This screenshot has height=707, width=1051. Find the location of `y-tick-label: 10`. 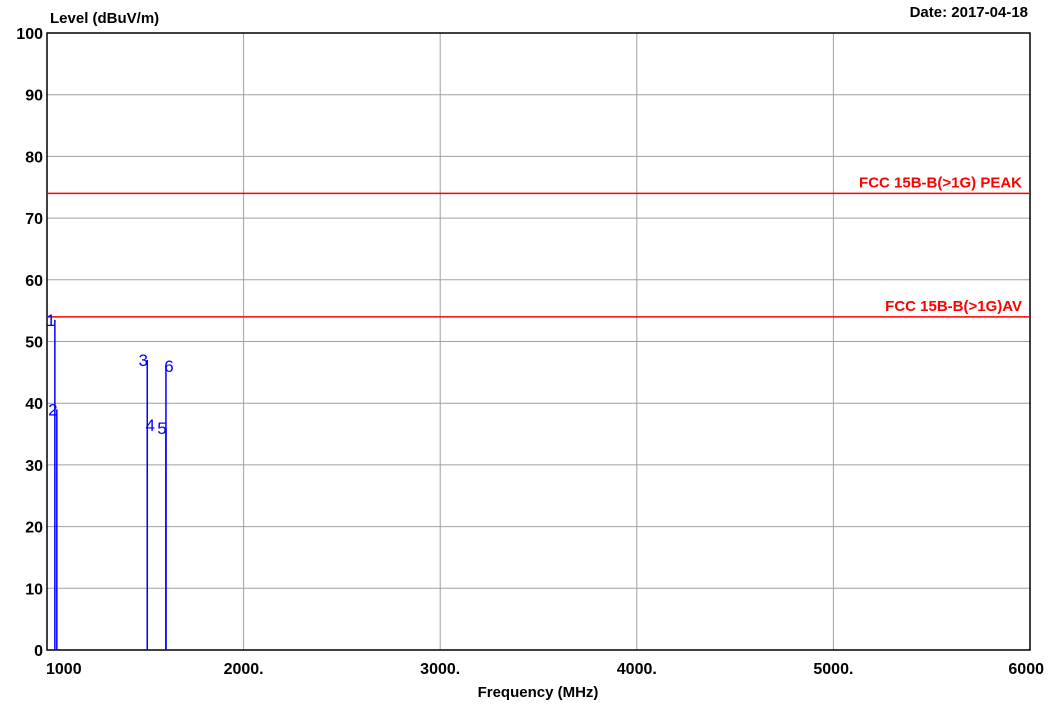

y-tick-label: 10 is located at coordinates (34, 589).